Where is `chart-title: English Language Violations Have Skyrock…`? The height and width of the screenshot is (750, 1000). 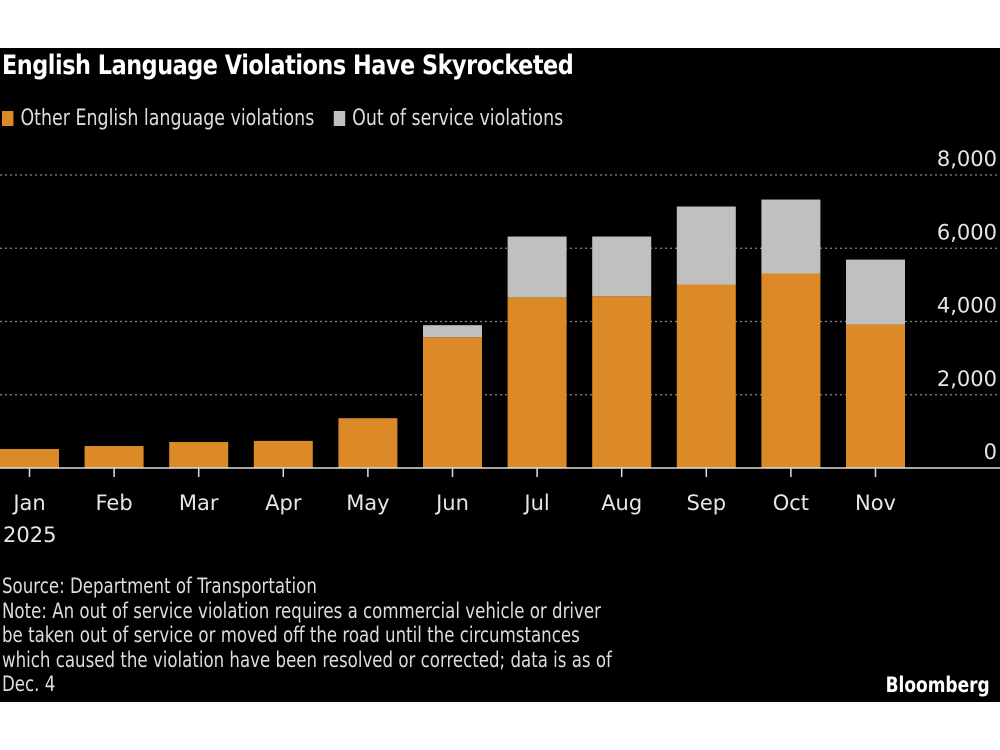 chart-title: English Language Violations Have Skyrock… is located at coordinates (288, 65).